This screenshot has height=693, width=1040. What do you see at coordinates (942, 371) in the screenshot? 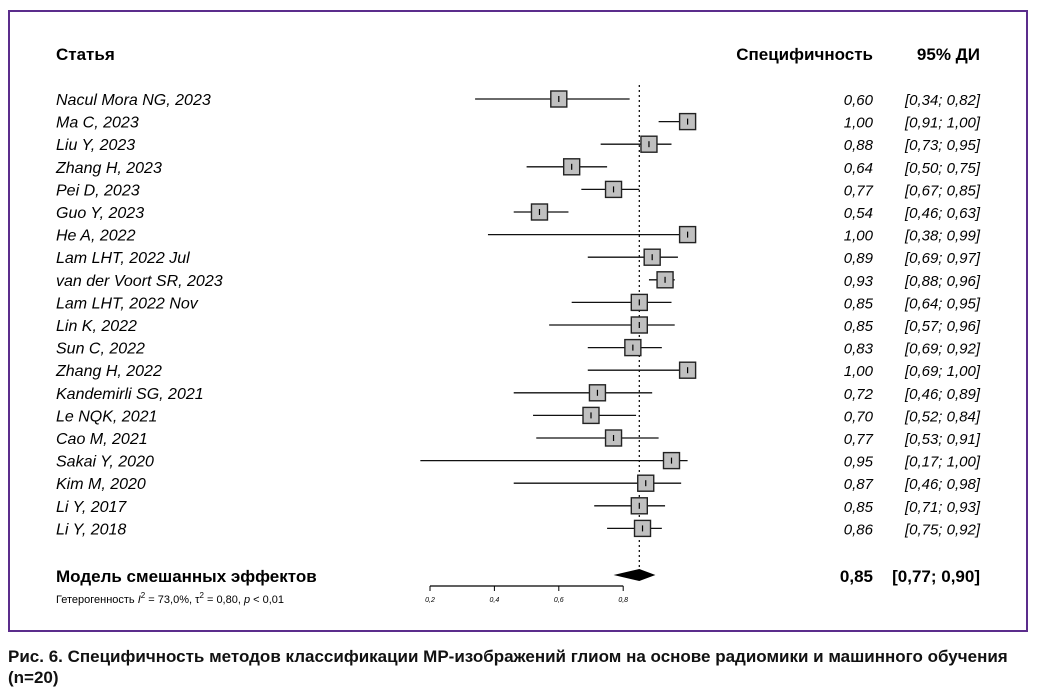
I see `study-ci: [0,69; 1,00]` at bounding box center [942, 371].